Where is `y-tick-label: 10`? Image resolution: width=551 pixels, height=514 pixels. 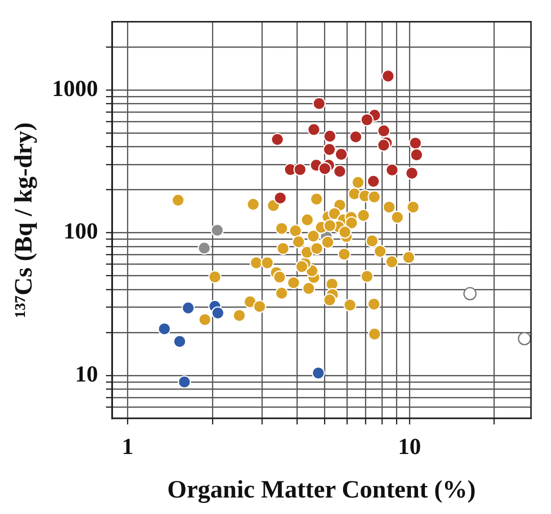 y-tick-label: 10 is located at coordinates (86, 373).